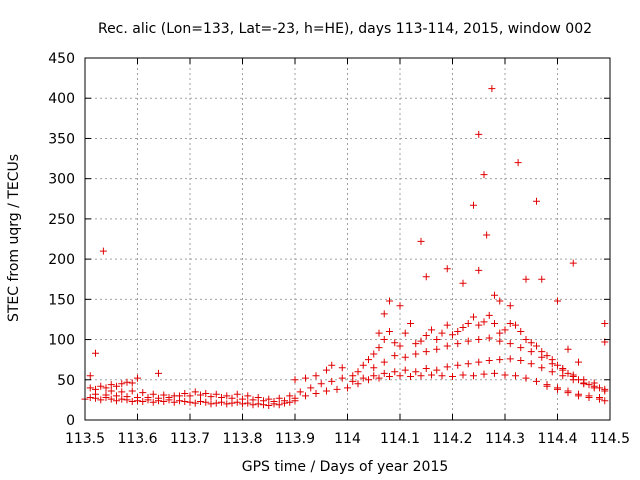 The image size is (640, 480). What do you see at coordinates (610, 439) in the screenshot?
I see `x-tick-label: 114.5` at bounding box center [610, 439].